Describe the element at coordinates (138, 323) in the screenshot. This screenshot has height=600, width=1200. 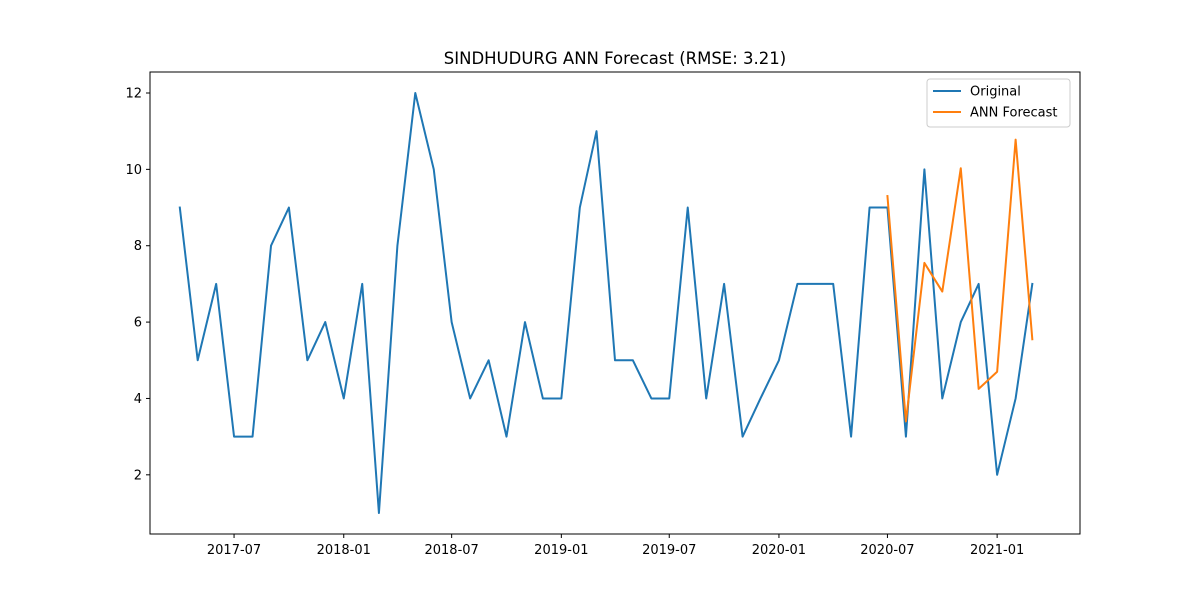
I see `y-tick-label: 6` at that location.